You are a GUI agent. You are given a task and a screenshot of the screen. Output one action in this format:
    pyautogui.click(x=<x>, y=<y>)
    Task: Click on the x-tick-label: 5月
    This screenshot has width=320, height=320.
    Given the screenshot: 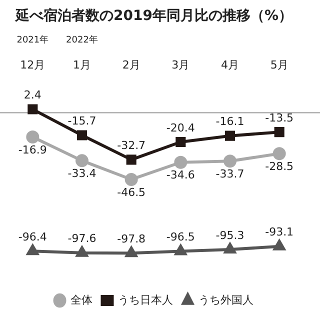 What is the action you would take?
    pyautogui.click(x=279, y=65)
    